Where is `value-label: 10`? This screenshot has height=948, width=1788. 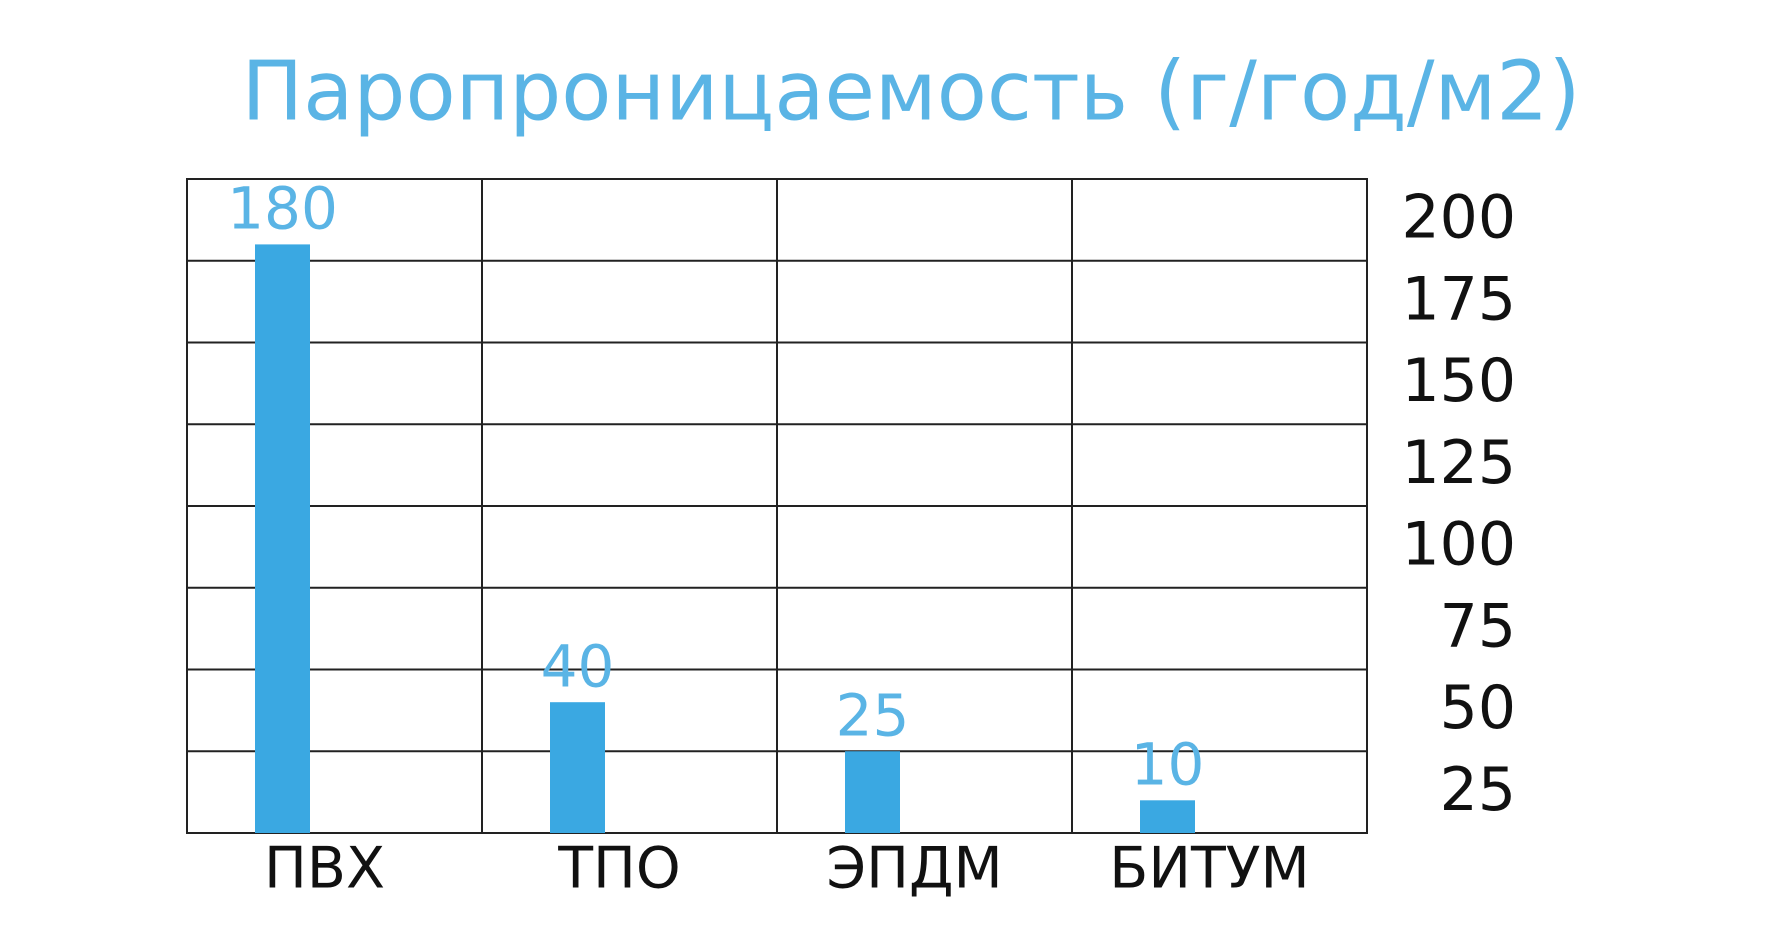
value-label: 10 is located at coordinates (1168, 764).